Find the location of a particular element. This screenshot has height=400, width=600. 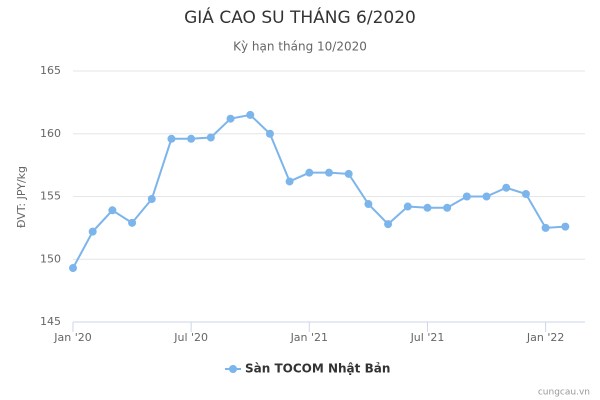

chart-title: GIÁ CAO SU THÁNG 6/2020 is located at coordinates (300, 17).